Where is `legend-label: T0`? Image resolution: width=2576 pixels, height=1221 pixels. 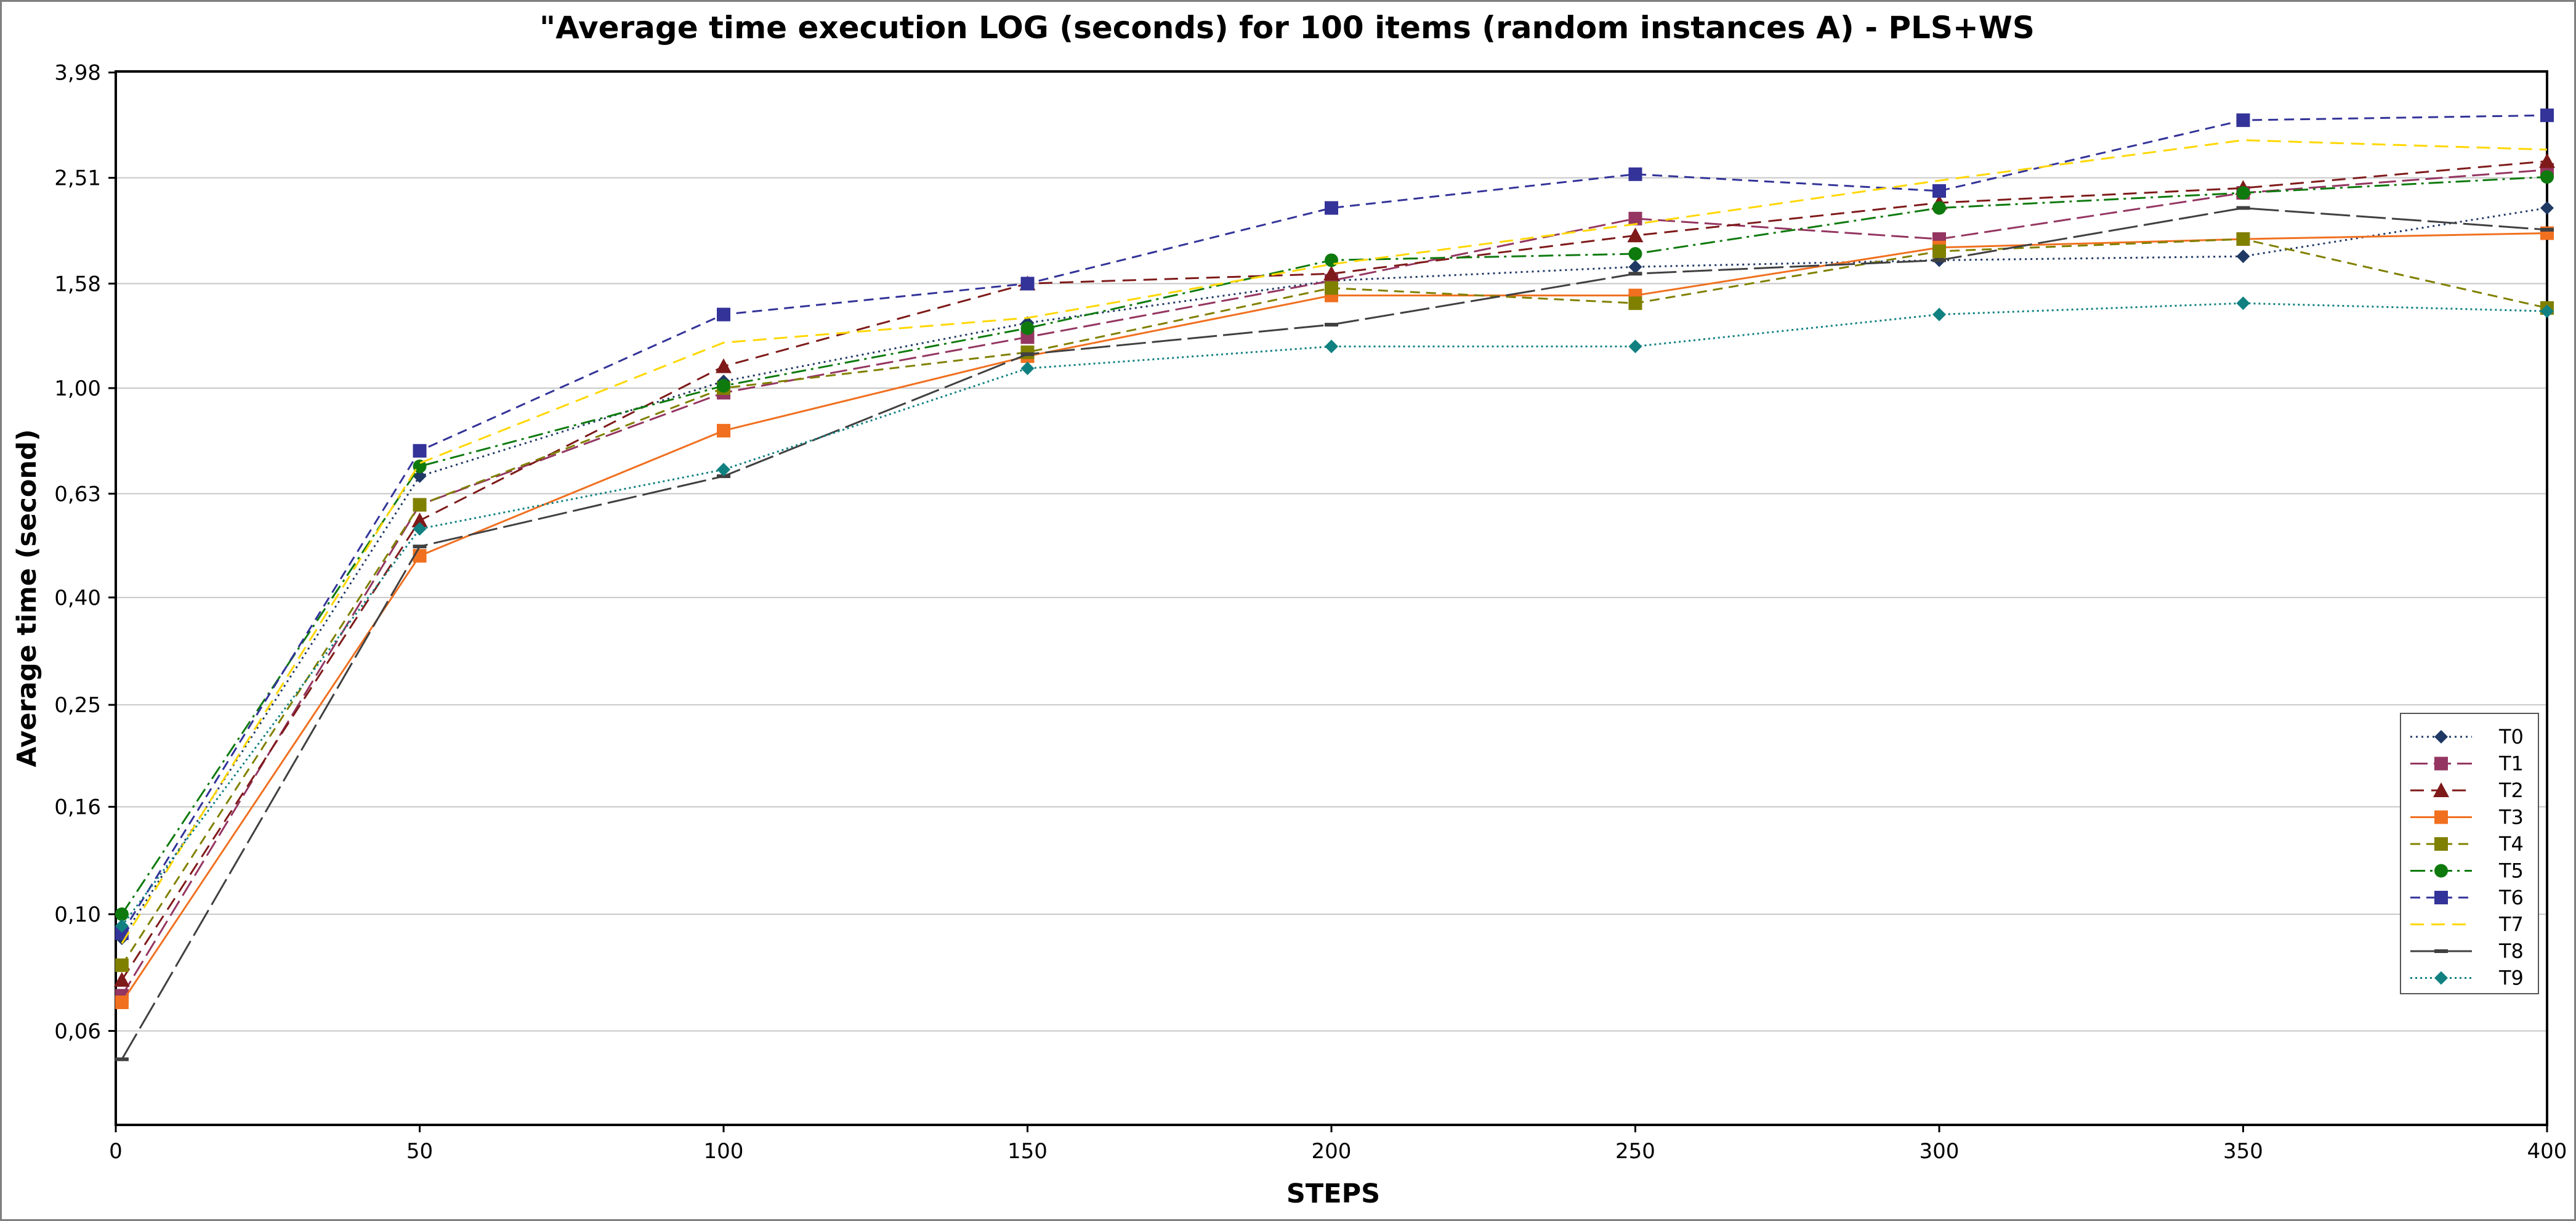 legend-label: T0 is located at coordinates (2511, 736).